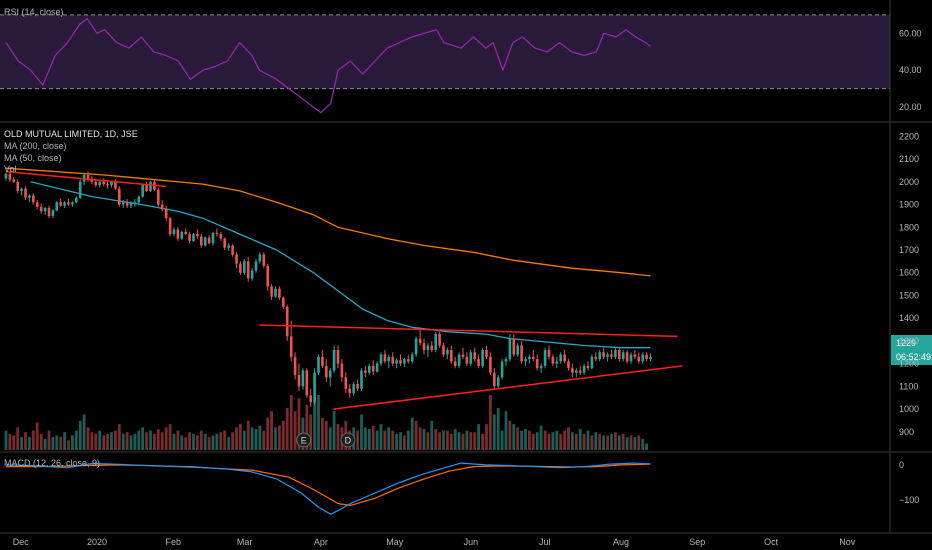 The image size is (932, 550). I want to click on price-tick-label: 1700, so click(909, 250).